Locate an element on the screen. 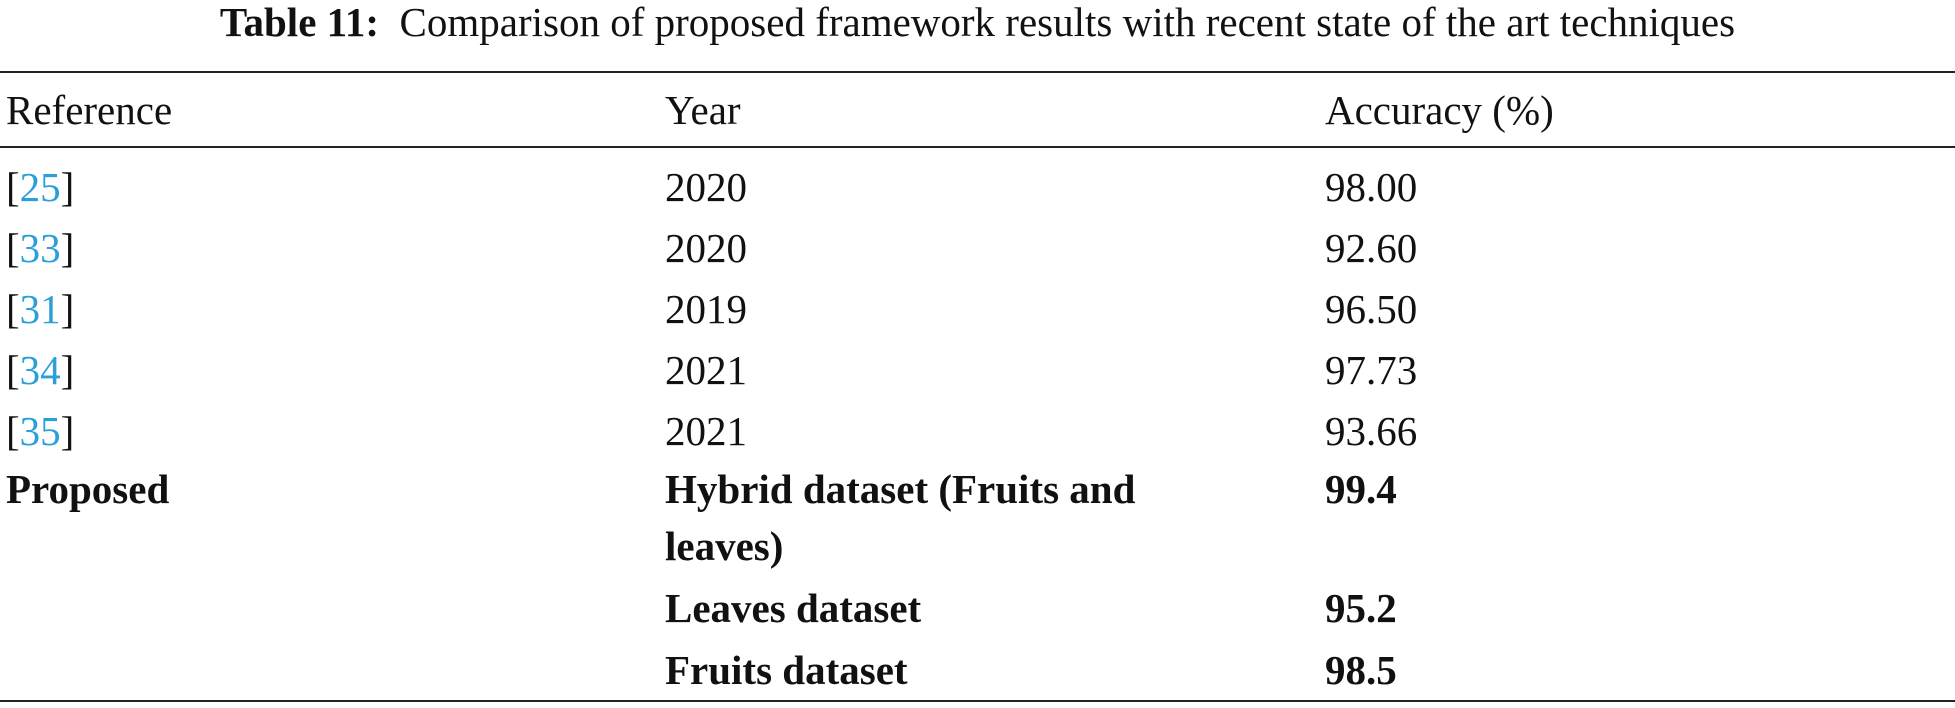  accuracy-cell: 93.66 is located at coordinates (1371, 431).